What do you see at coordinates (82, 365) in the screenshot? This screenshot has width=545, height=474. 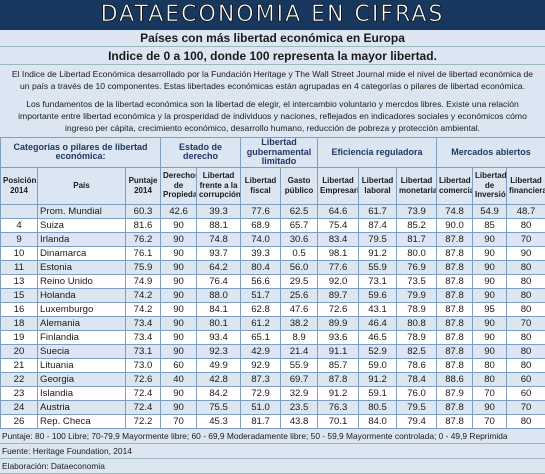 I see `cell: Lituania` at bounding box center [82, 365].